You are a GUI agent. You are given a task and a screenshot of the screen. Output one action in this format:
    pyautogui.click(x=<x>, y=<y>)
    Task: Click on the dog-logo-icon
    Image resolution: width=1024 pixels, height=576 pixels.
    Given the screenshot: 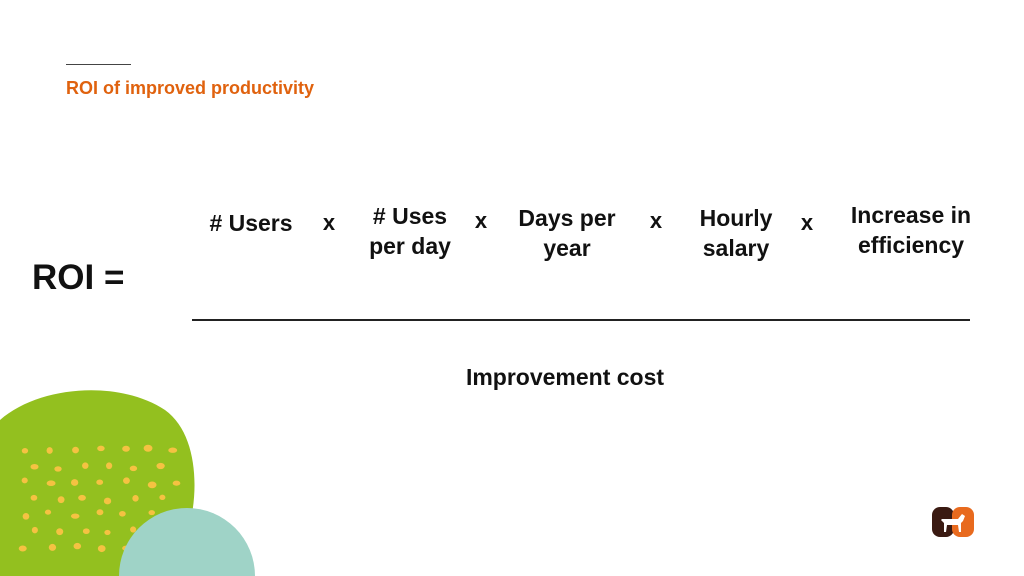 What is the action you would take?
    pyautogui.click(x=953, y=522)
    